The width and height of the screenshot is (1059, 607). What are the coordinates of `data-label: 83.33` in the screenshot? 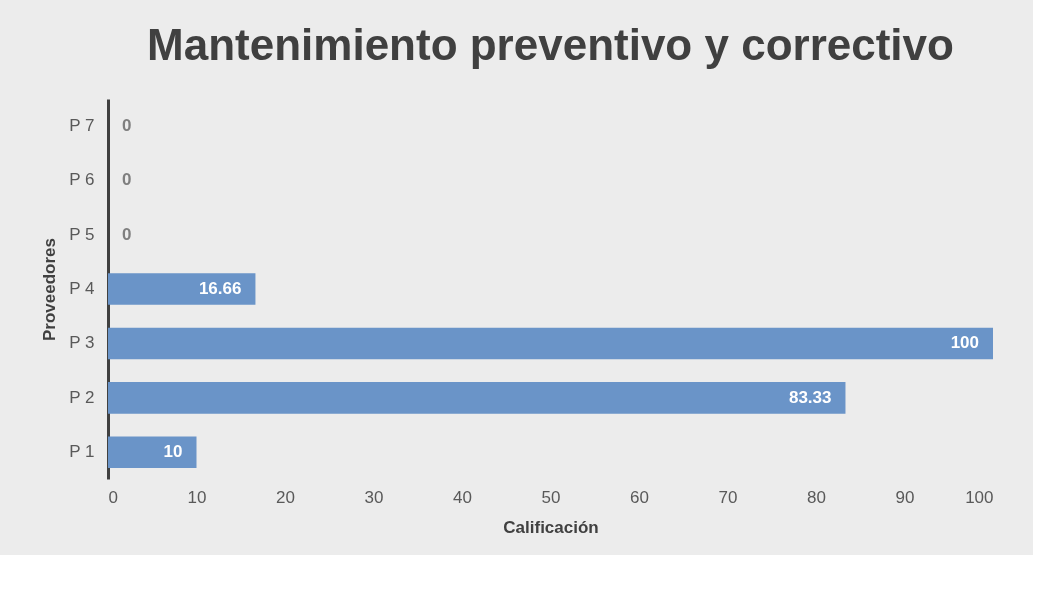 It's located at (810, 397).